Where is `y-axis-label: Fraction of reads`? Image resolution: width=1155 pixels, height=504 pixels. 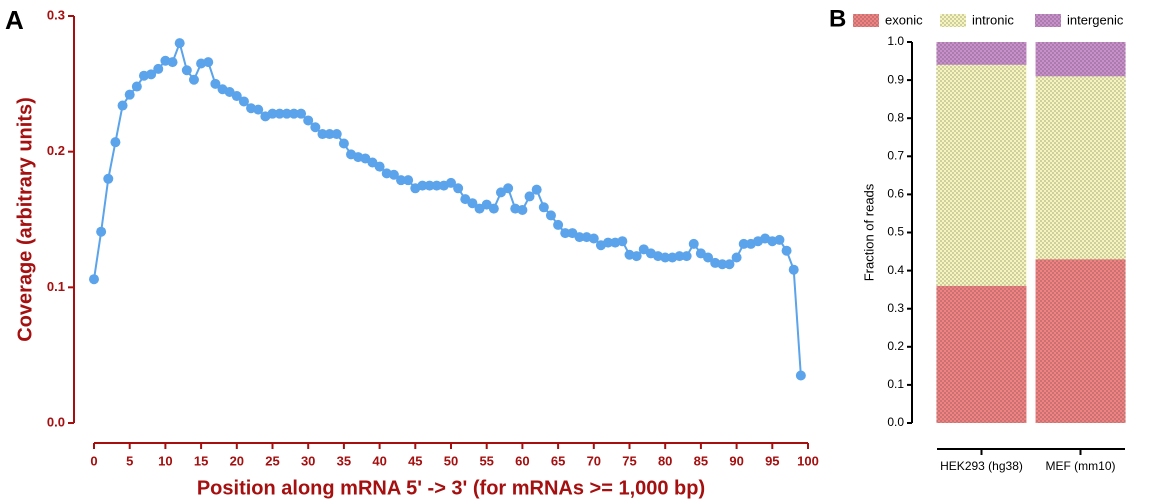 y-axis-label: Fraction of reads is located at coordinates (868, 232).